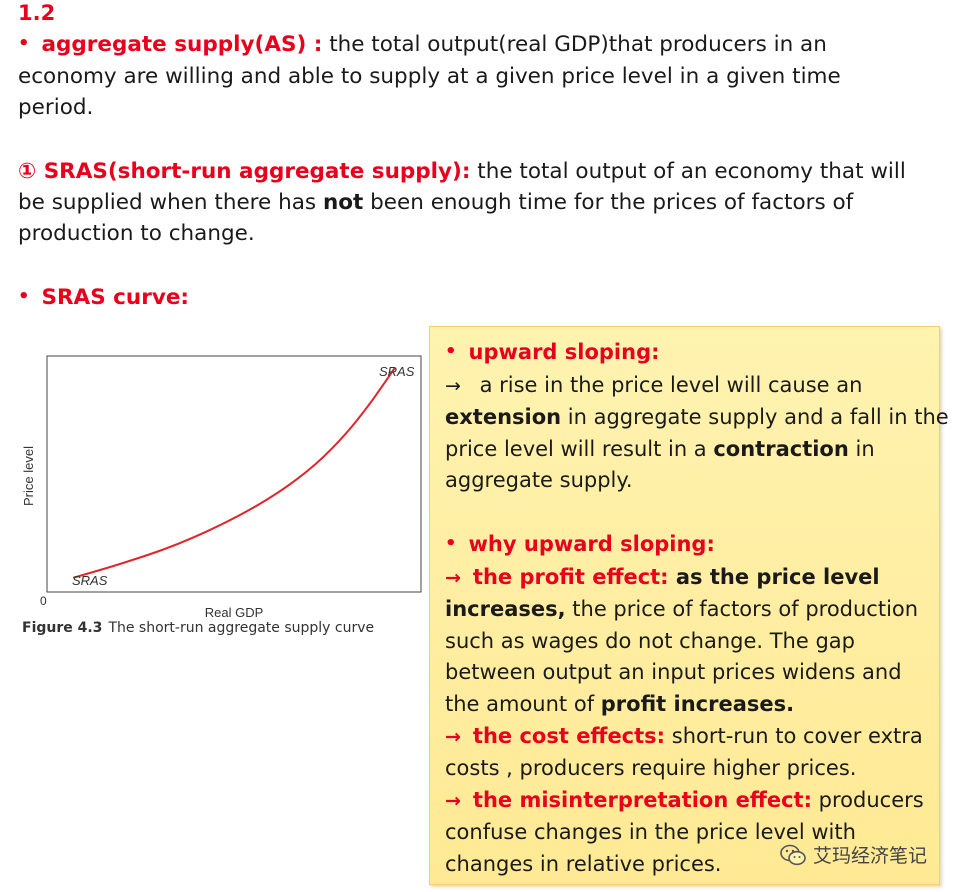  What do you see at coordinates (861, 448) in the screenshot?
I see `p1-line3b: in` at bounding box center [861, 448].